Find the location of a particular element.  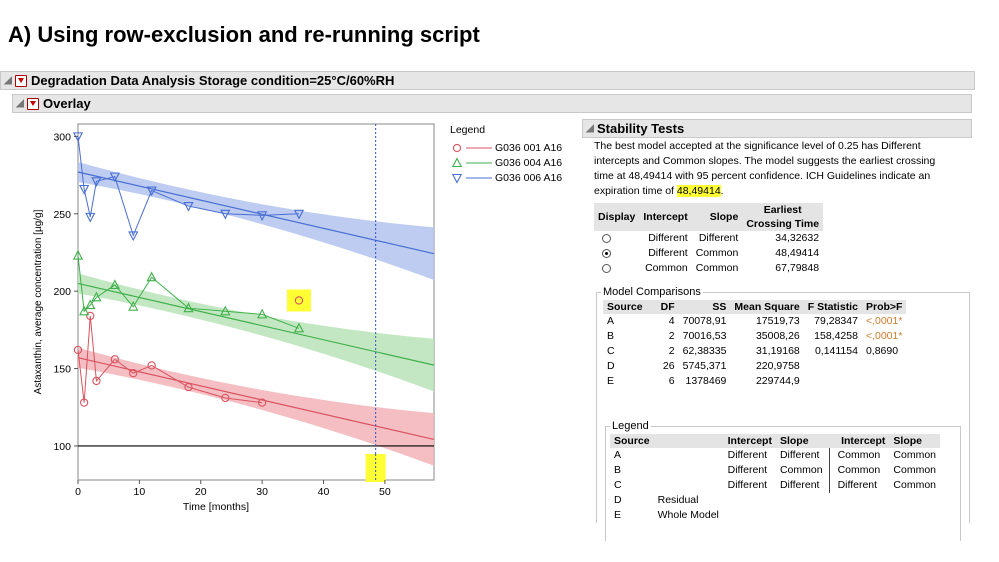

table-row: A 4 70078,91 17519,73 79,28347 <,0001* is located at coordinates (754, 321).